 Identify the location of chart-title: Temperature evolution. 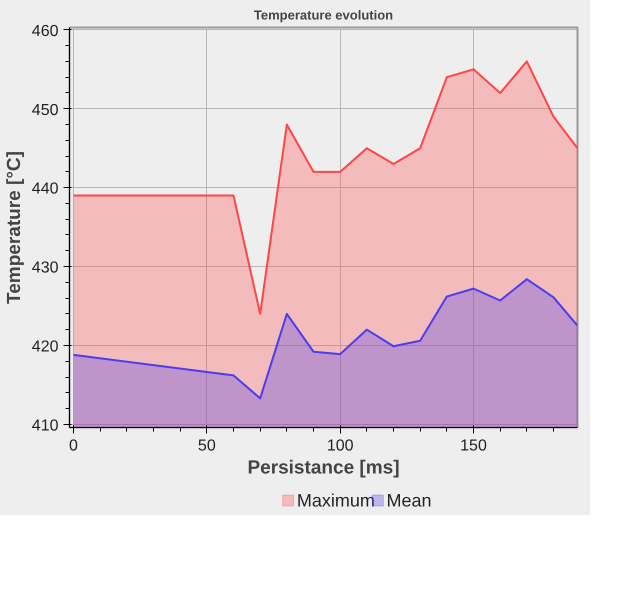
(324, 15).